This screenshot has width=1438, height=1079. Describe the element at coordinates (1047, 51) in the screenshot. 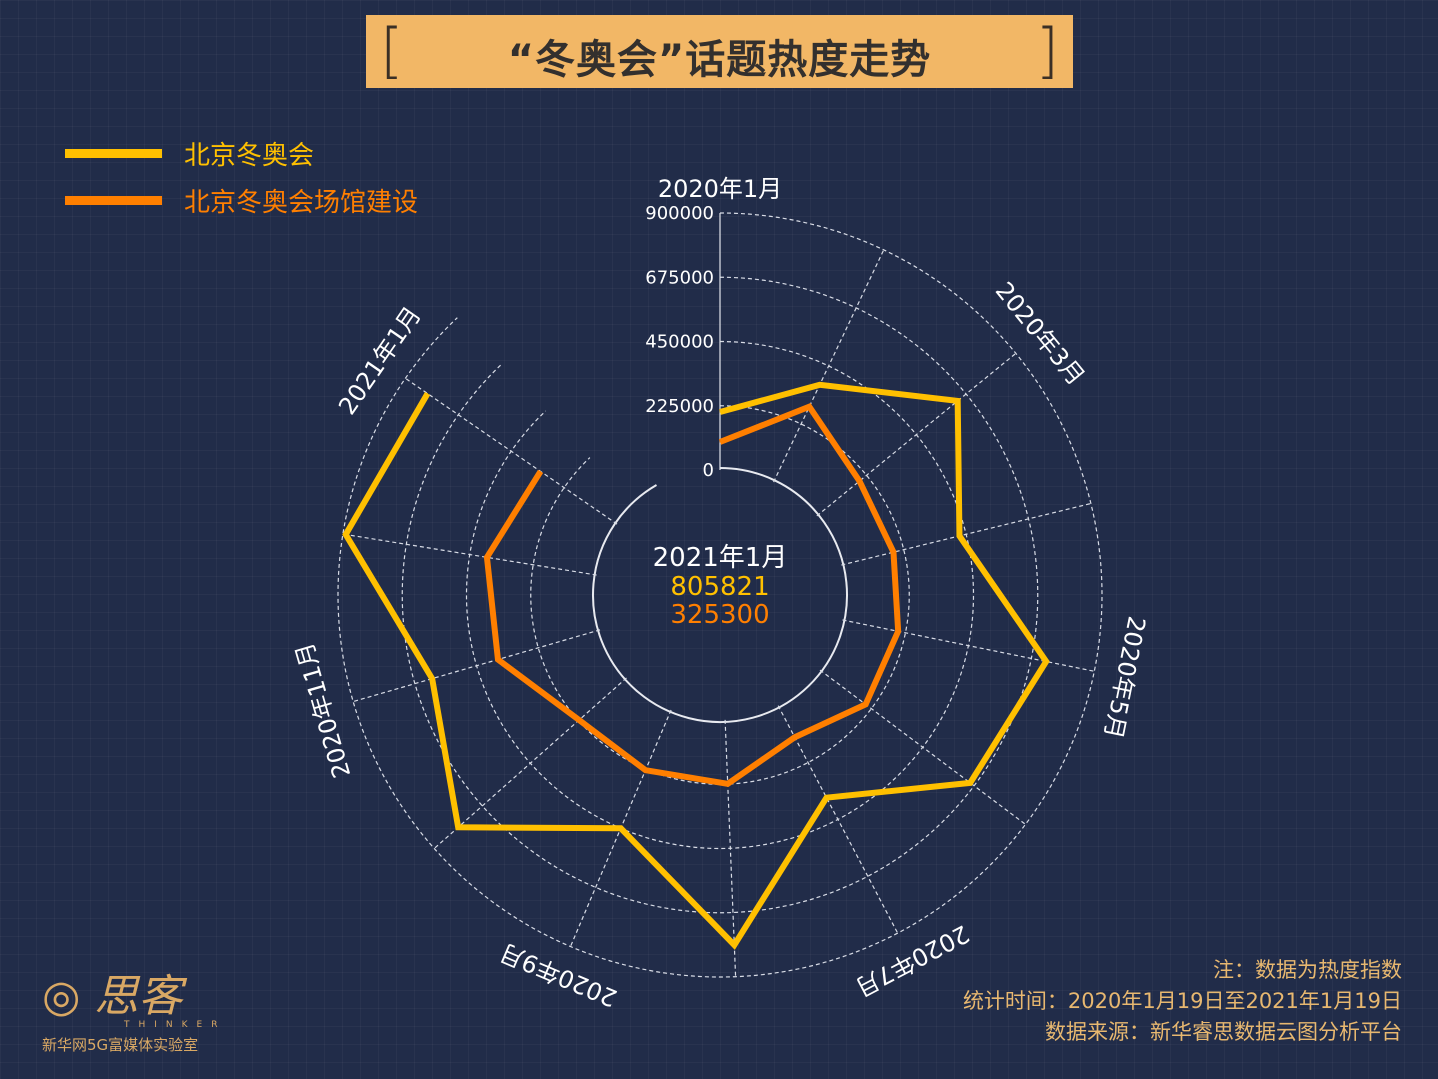

I see `right-bracket: ]` at that location.